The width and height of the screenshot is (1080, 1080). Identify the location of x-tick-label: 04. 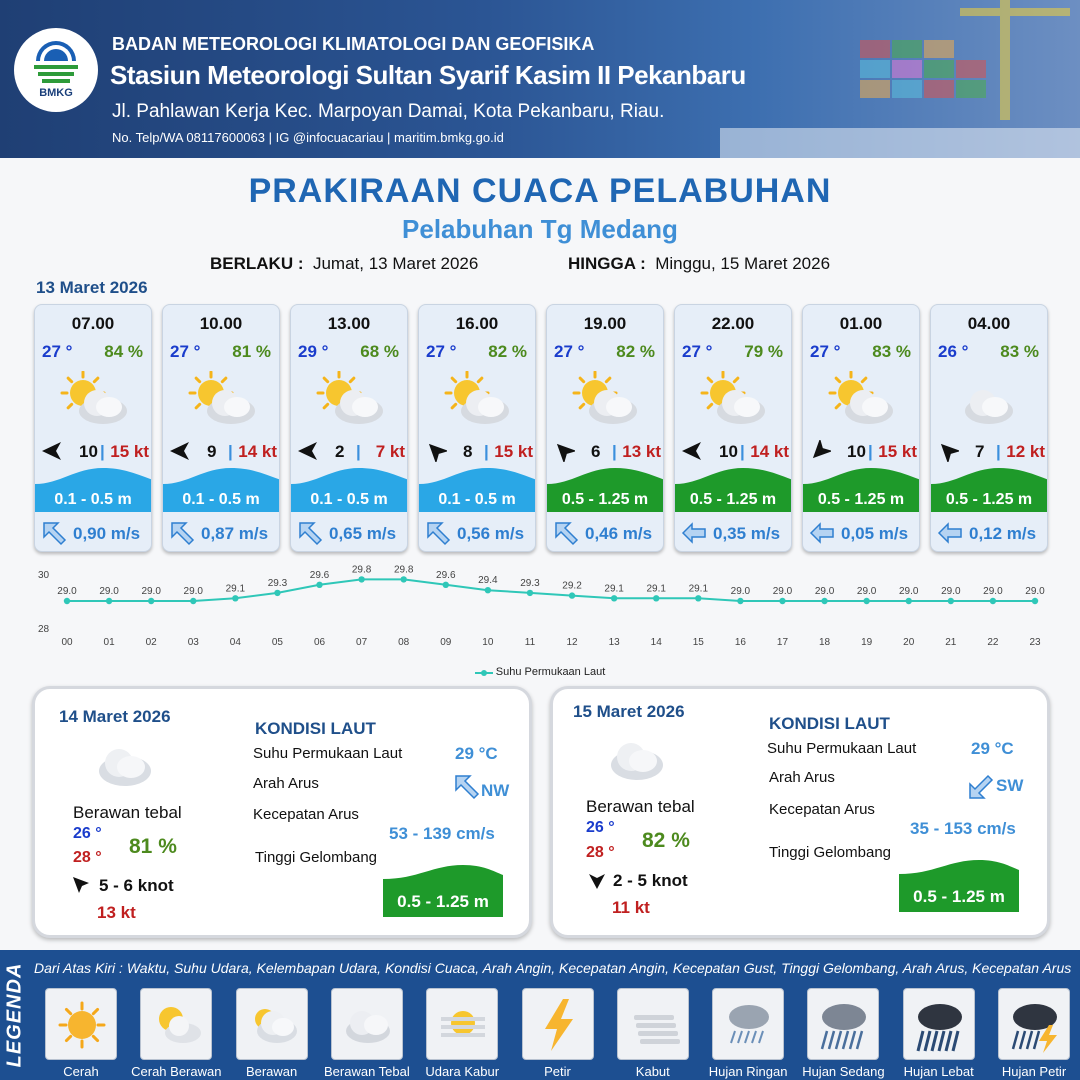
(236, 642).